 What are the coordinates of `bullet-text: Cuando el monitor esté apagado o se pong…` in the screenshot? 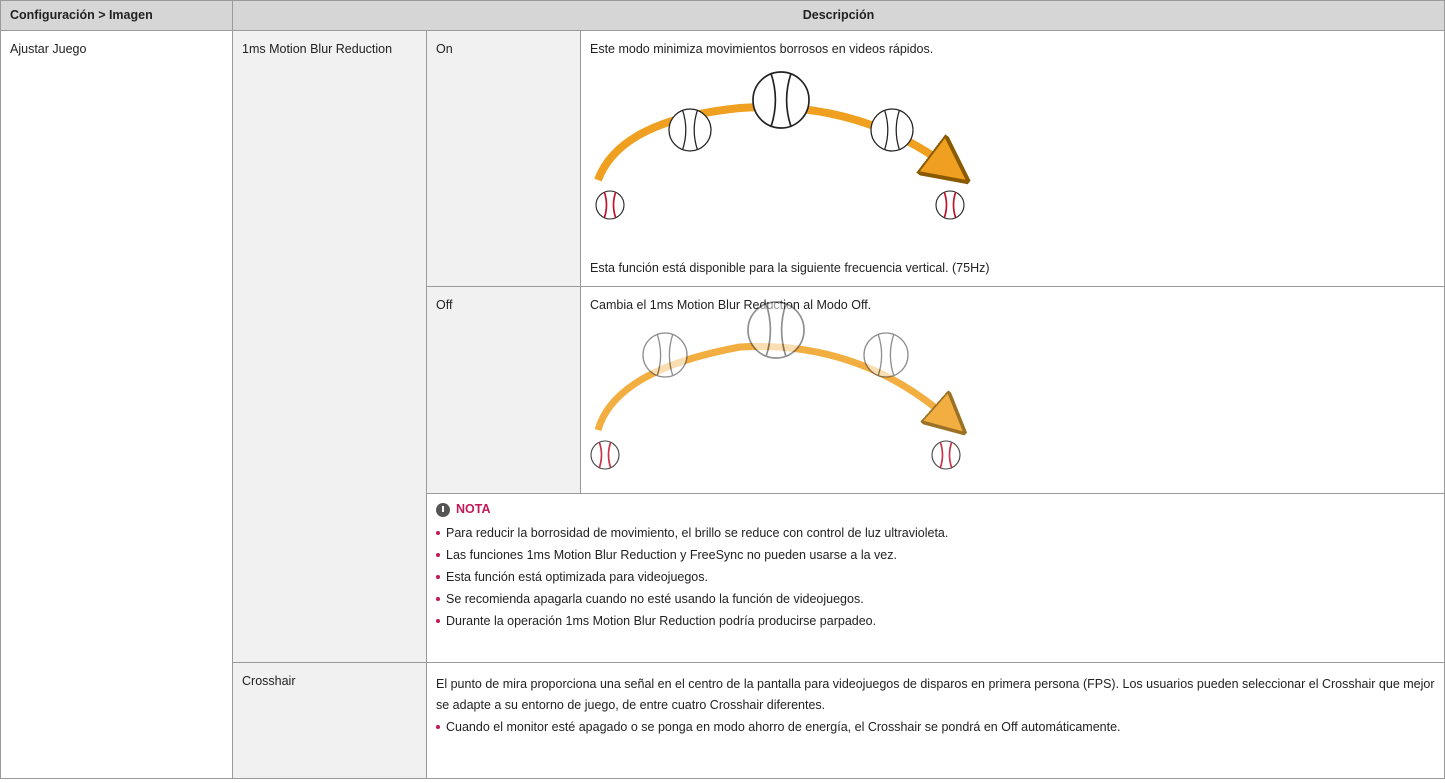 It's located at (783, 727).